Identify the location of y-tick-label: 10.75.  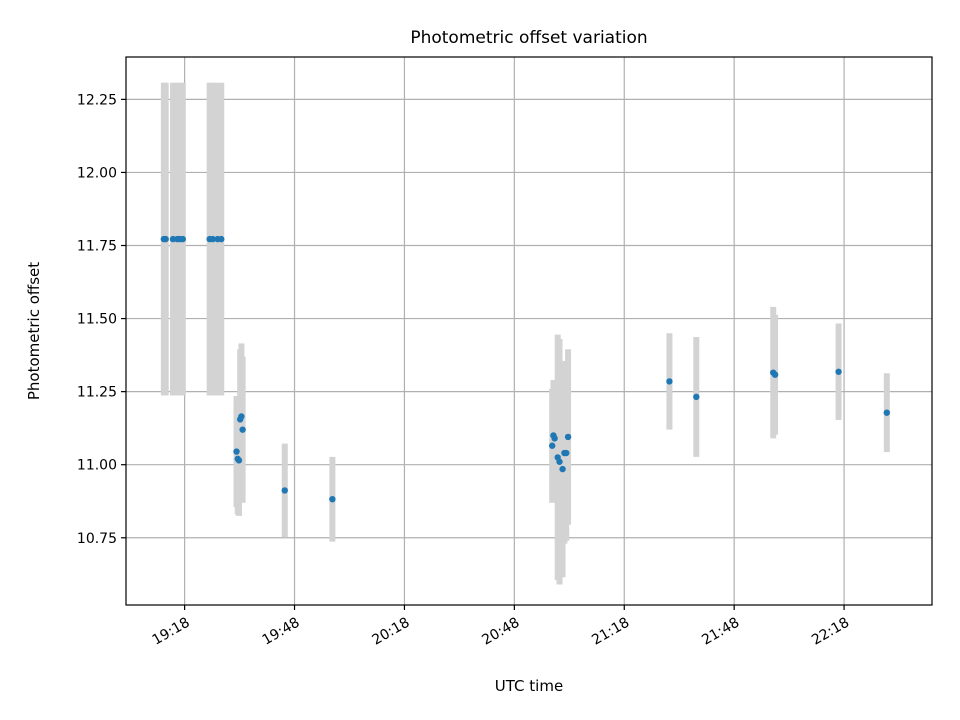
(97, 539).